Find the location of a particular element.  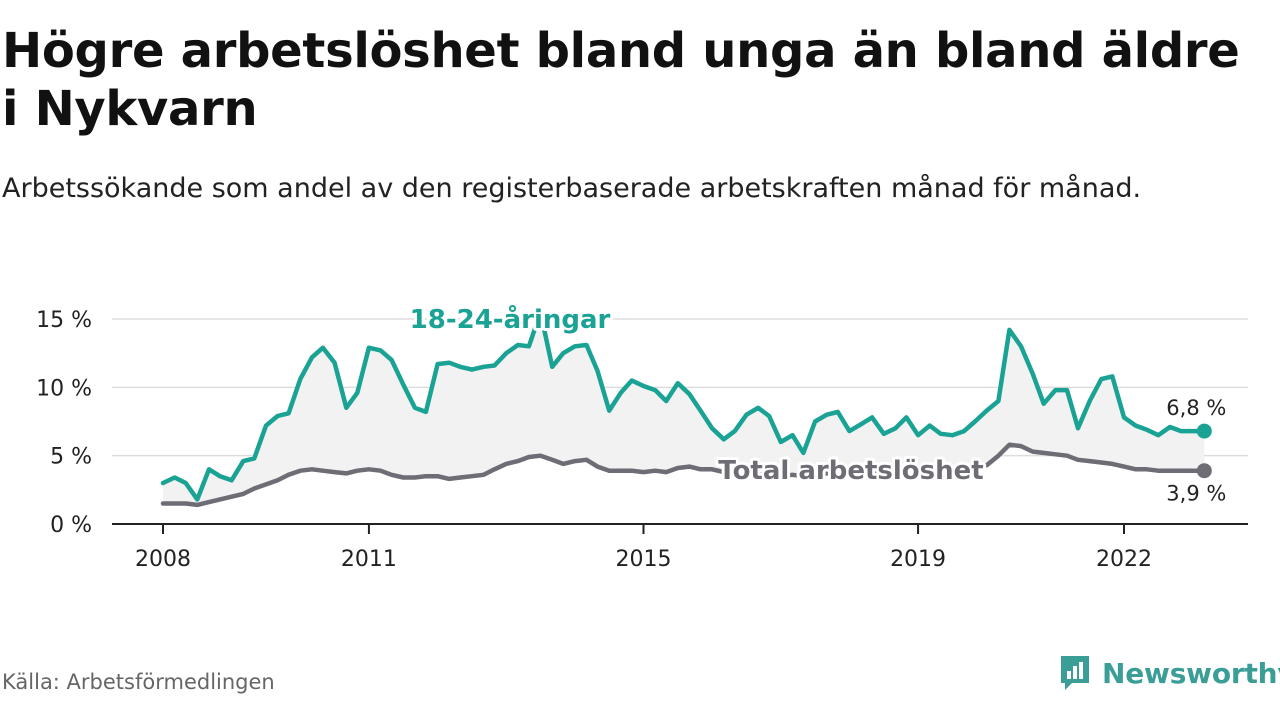

series-line-total is located at coordinates (683, 475).